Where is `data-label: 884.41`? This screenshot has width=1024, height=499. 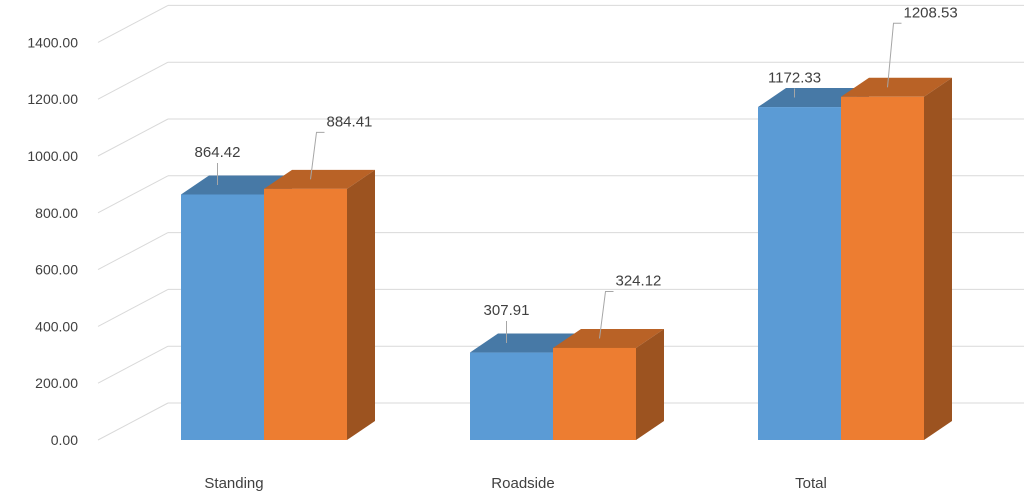
data-label: 884.41 is located at coordinates (350, 121).